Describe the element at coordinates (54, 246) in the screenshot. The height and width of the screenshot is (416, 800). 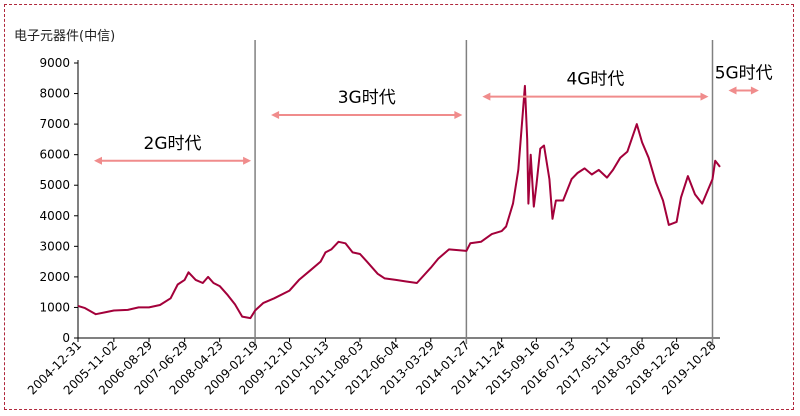
I see `y-tick-label: 3000` at that location.